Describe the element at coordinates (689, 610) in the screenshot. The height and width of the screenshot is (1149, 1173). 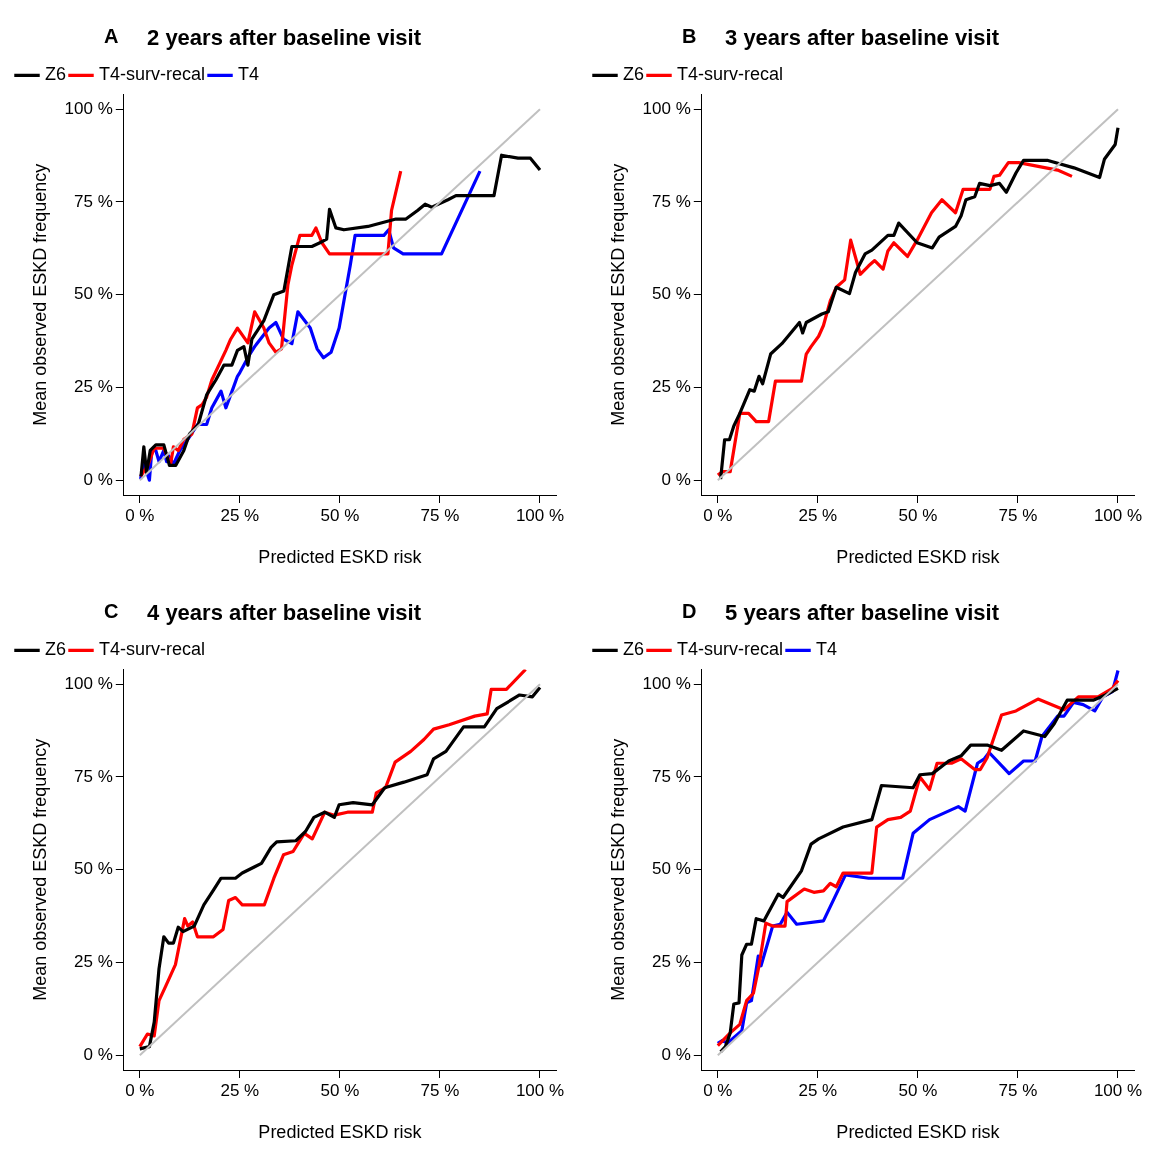
I see `text: D` at that location.